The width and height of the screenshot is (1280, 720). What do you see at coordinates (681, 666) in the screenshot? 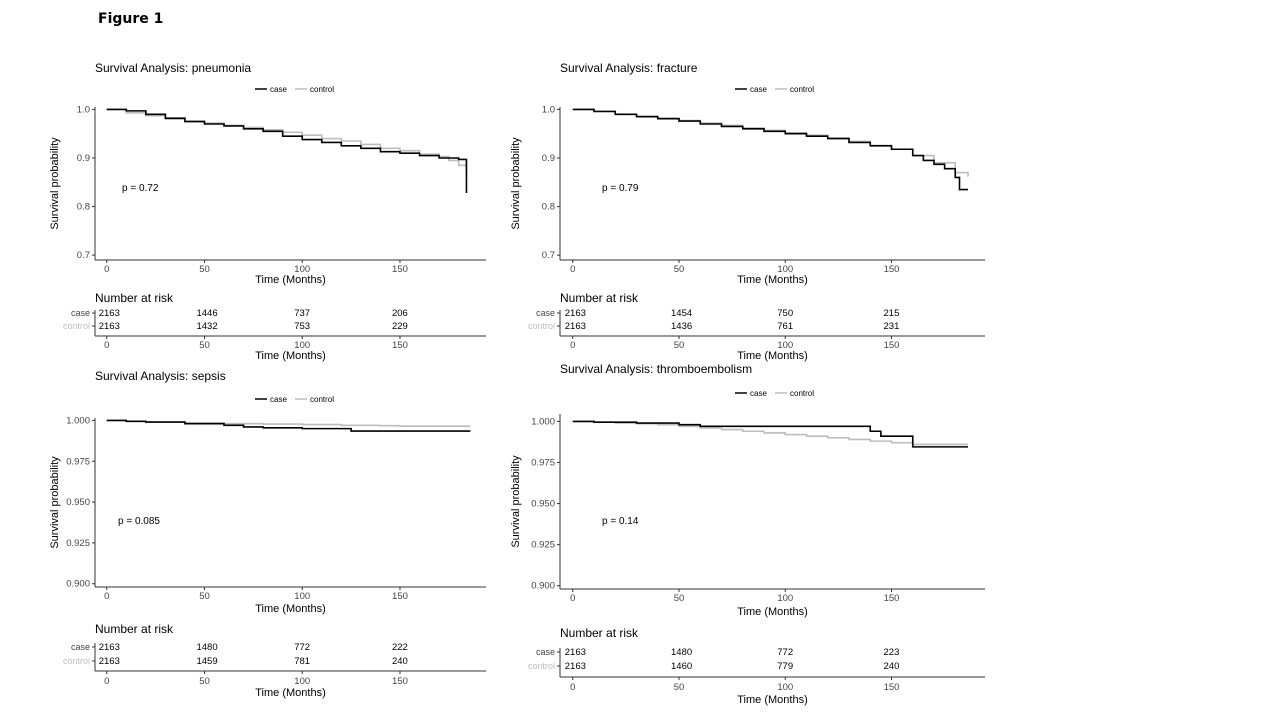
I see `risk-count: 1460` at bounding box center [681, 666].